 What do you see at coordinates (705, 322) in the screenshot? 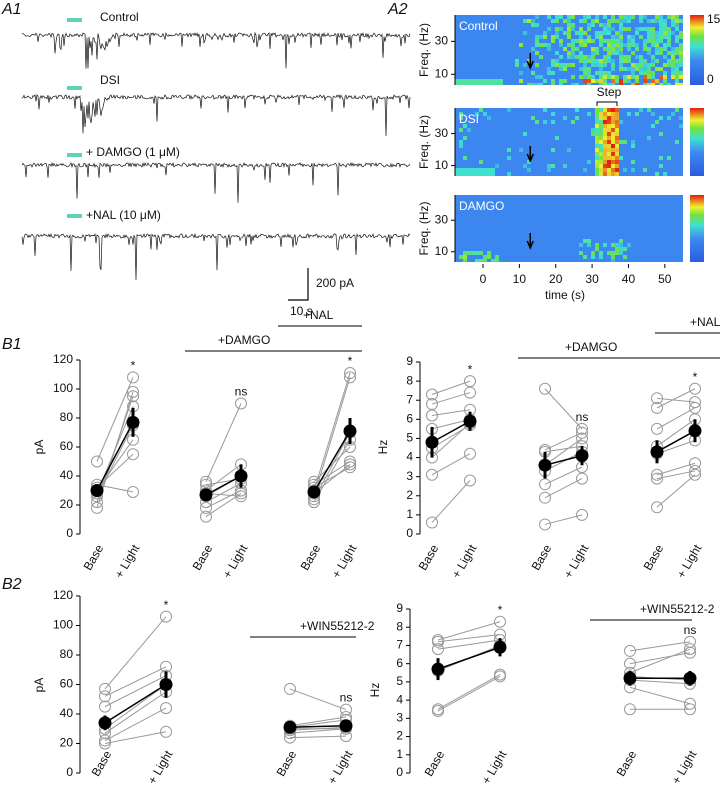
I see `condition-label: +NAL` at bounding box center [705, 322].